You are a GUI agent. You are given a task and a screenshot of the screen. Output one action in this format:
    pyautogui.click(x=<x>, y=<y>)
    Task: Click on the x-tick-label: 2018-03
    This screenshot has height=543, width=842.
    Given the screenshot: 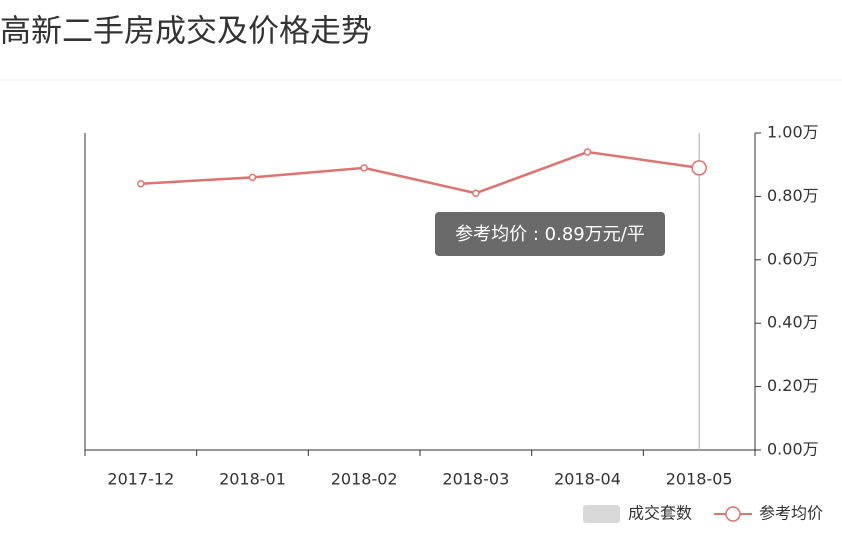 What is the action you would take?
    pyautogui.click(x=475, y=479)
    